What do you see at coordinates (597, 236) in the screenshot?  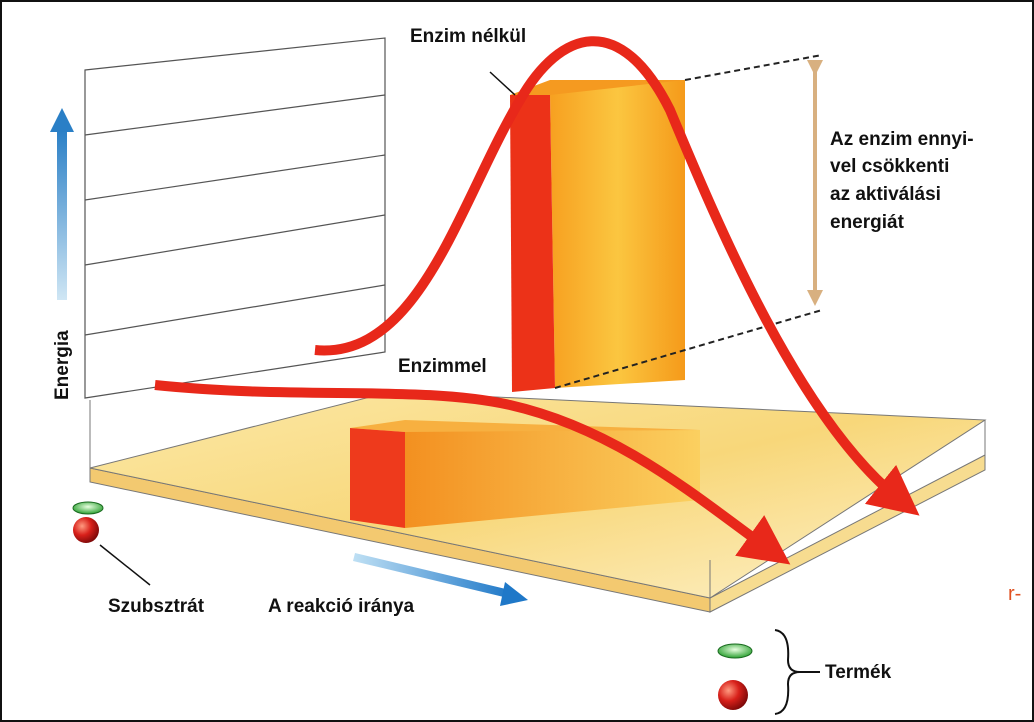 I see `activation-block` at bounding box center [597, 236].